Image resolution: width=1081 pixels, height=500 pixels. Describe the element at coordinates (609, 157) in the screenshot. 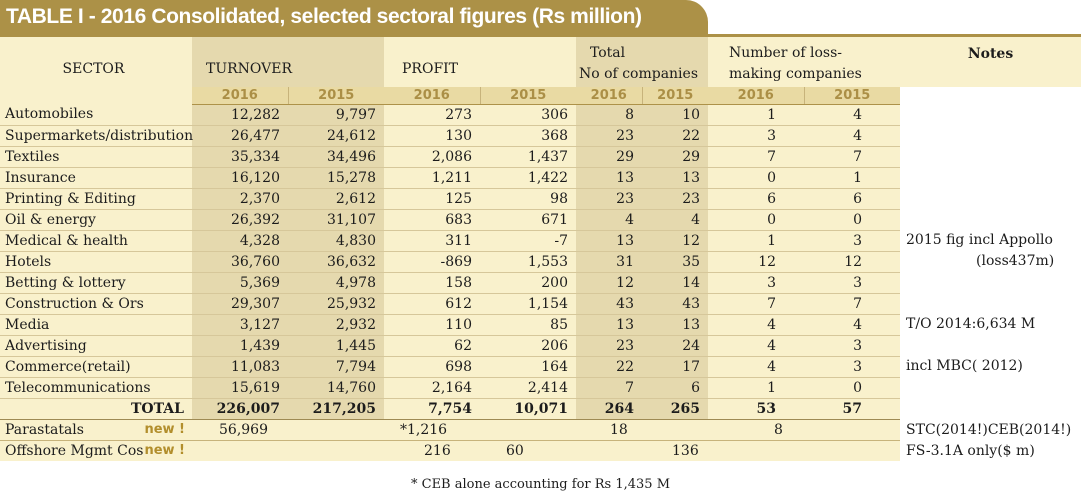

I see `companies-2016-cell: 29` at that location.